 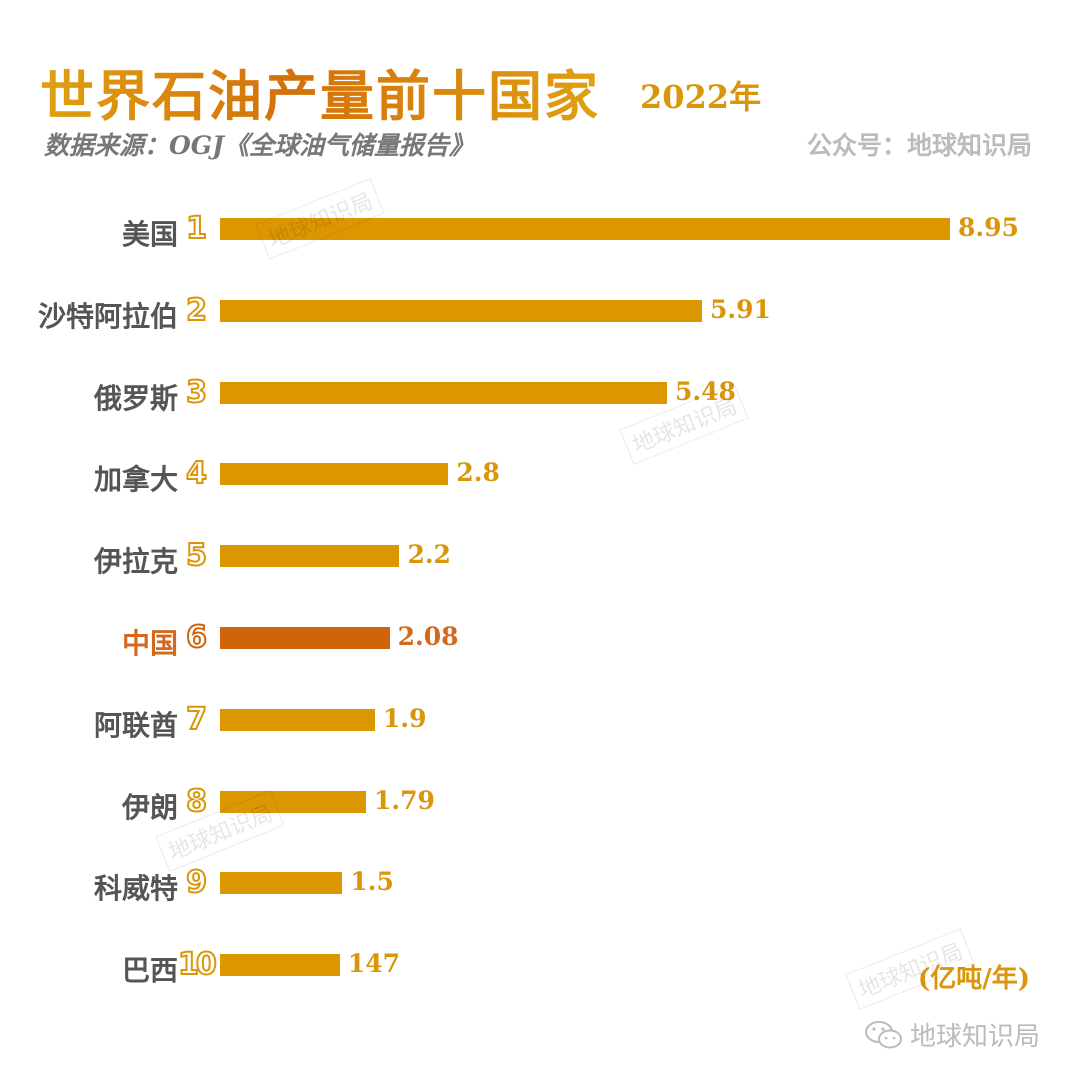 What do you see at coordinates (429, 555) in the screenshot?
I see `value-label: 2.2` at bounding box center [429, 555].